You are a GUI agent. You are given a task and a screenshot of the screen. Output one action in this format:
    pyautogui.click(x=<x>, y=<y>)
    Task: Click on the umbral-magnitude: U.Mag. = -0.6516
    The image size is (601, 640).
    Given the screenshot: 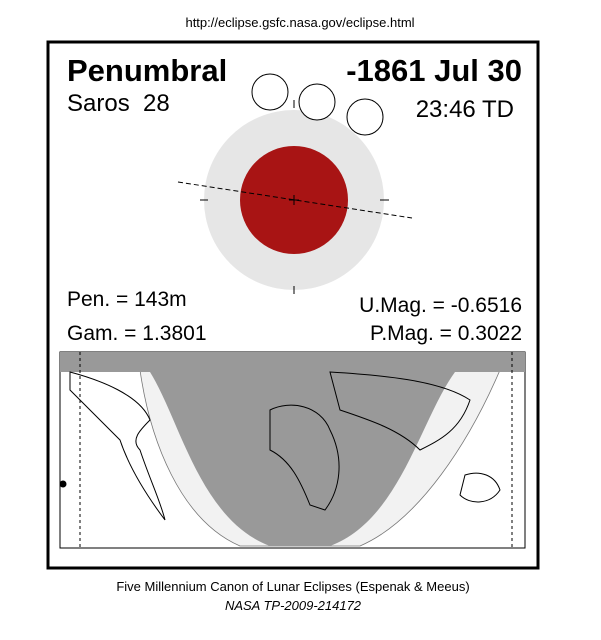 What is the action you would take?
    pyautogui.click(x=440, y=305)
    